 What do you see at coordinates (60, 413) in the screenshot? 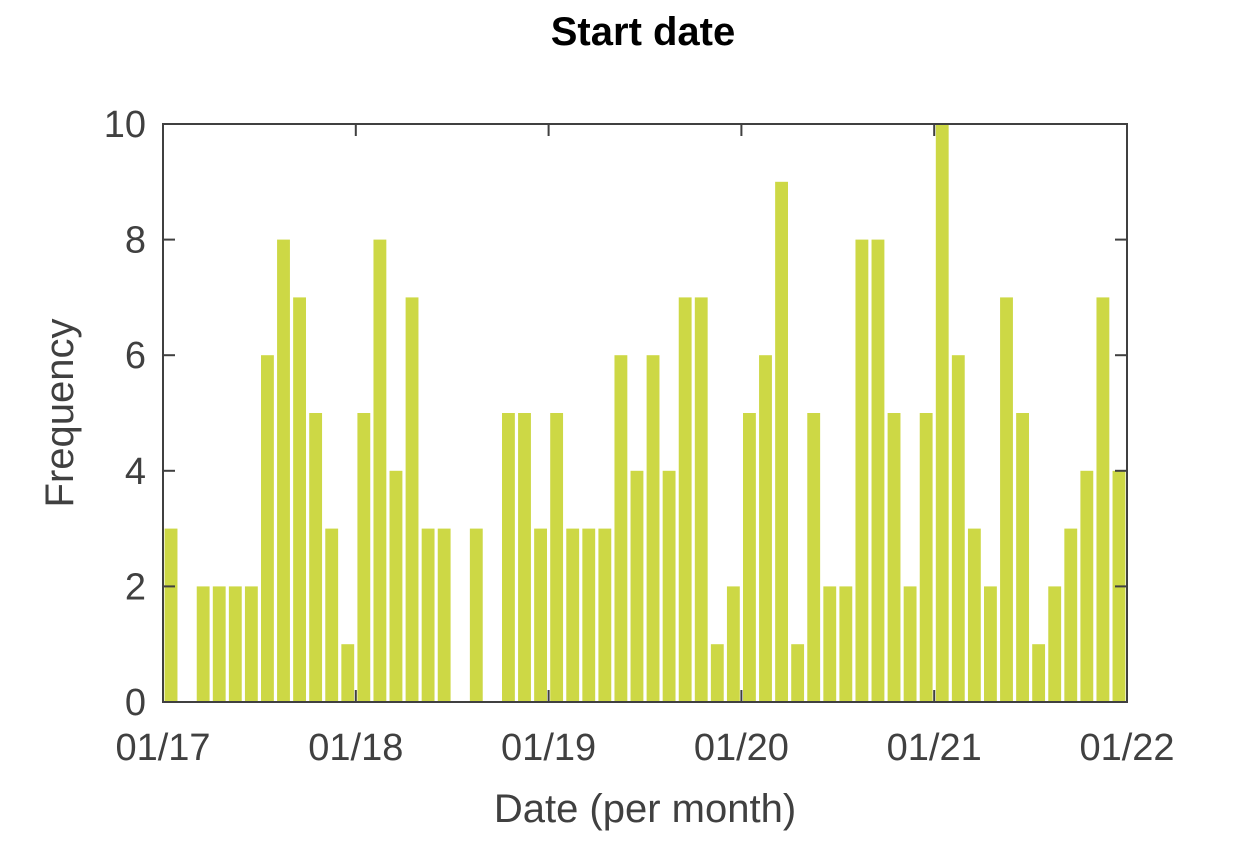
I see `y-axis-label: Frequency` at bounding box center [60, 413].